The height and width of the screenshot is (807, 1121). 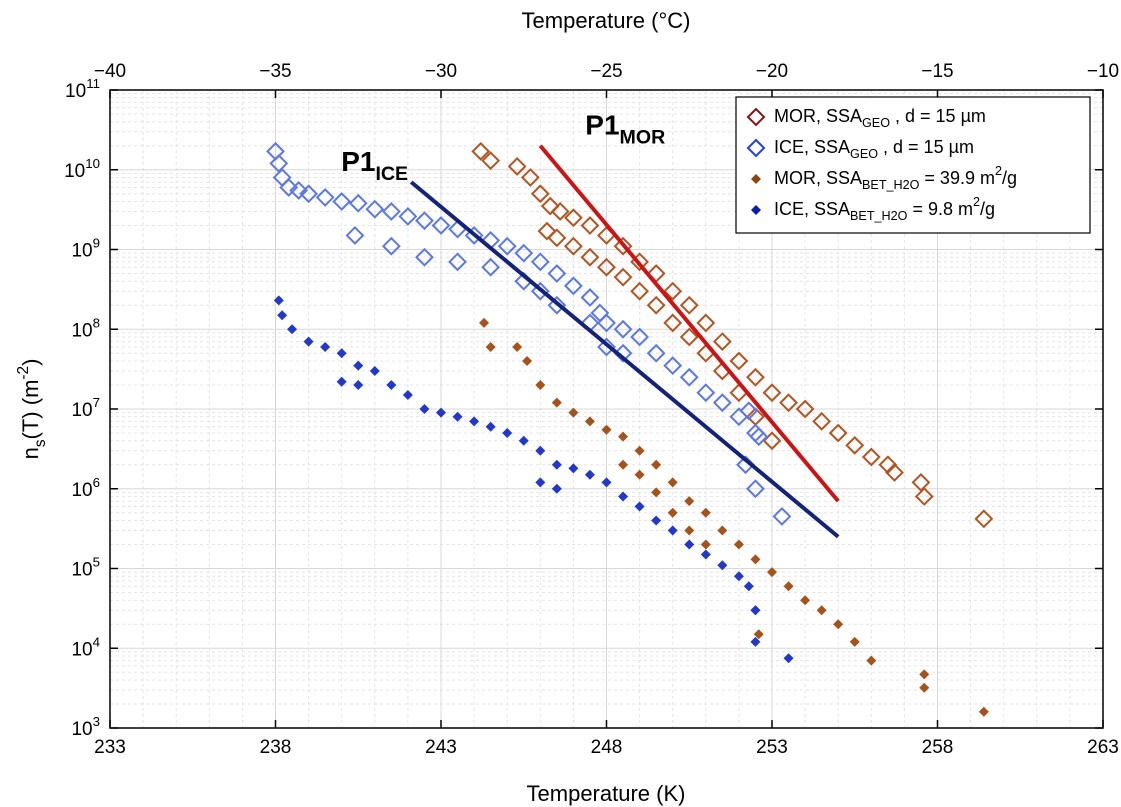 What do you see at coordinates (276, 747) in the screenshot?
I see `x-tick-label: 238` at bounding box center [276, 747].